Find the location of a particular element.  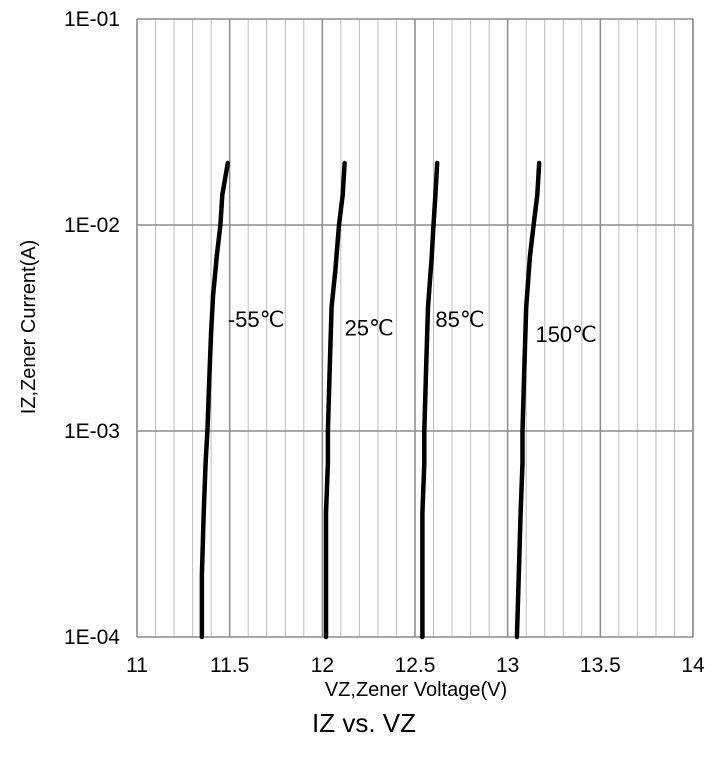

curve-annotations: -55℃ 25℃ 85℃ 150℃ is located at coordinates (412, 327).